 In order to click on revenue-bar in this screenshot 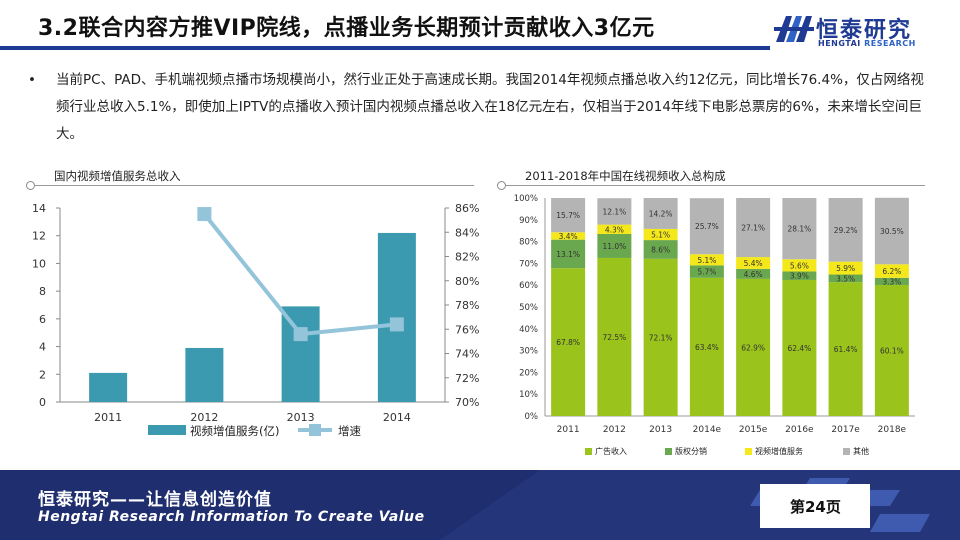, I will do `click(300, 354)`.